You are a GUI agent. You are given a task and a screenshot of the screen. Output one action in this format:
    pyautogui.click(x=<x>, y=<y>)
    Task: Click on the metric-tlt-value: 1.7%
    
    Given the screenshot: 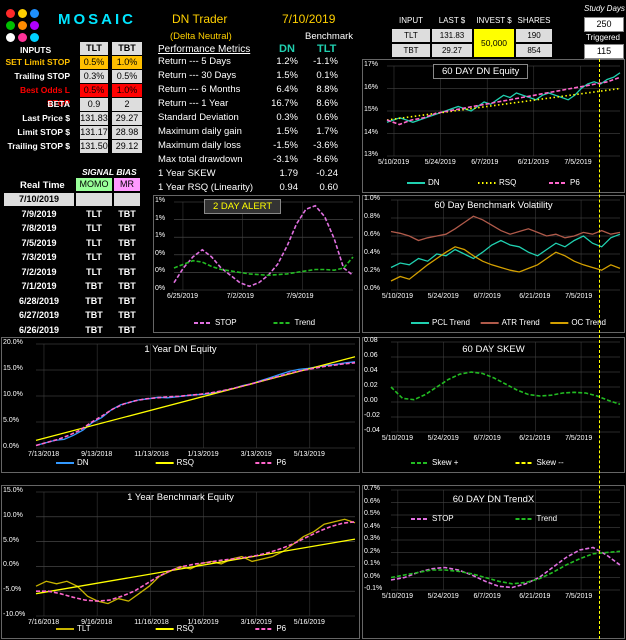 What is the action you would take?
    pyautogui.click(x=327, y=131)
    